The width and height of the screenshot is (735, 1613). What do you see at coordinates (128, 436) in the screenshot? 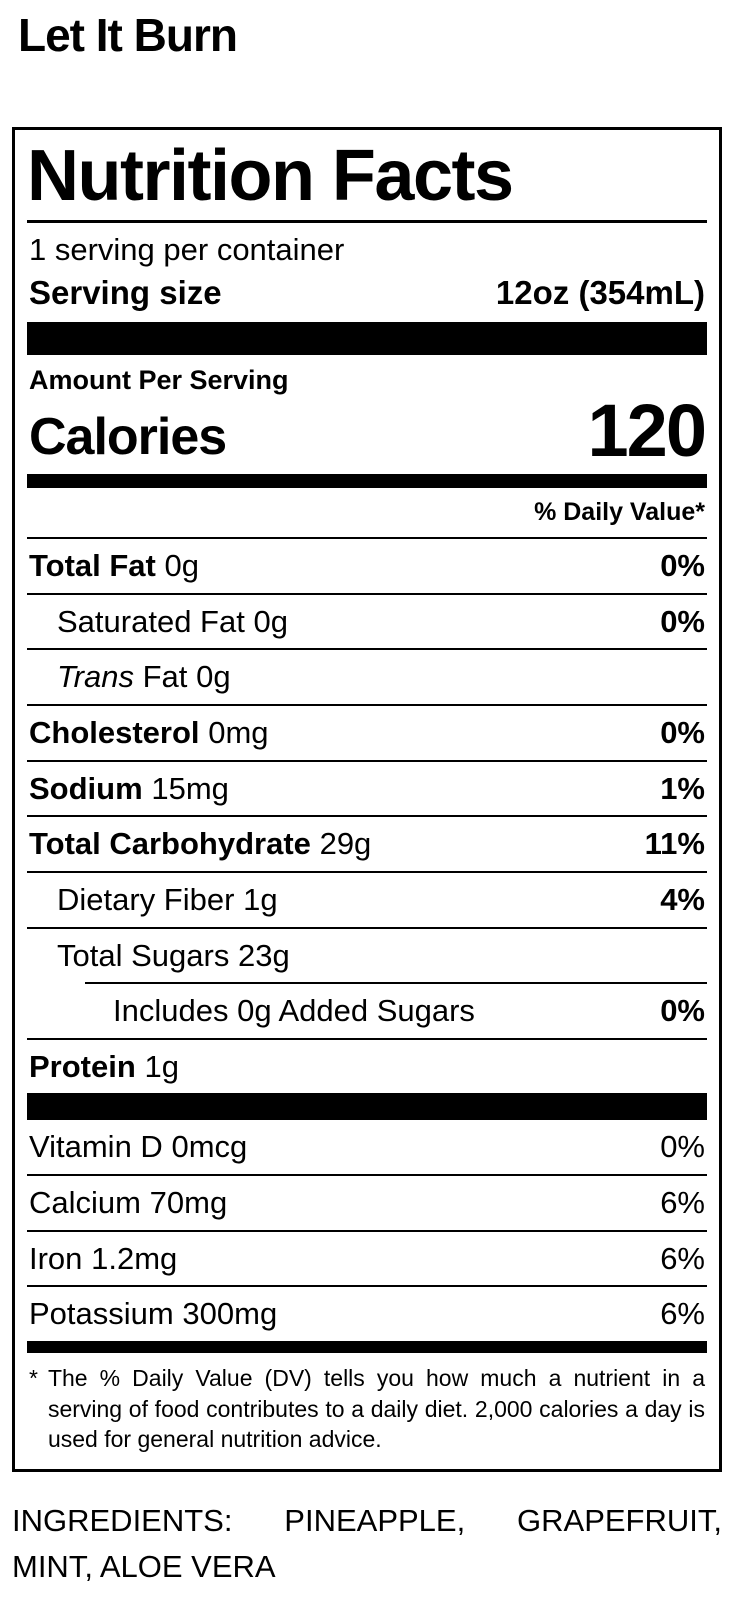
I see `calories-label: Calories` at bounding box center [128, 436].